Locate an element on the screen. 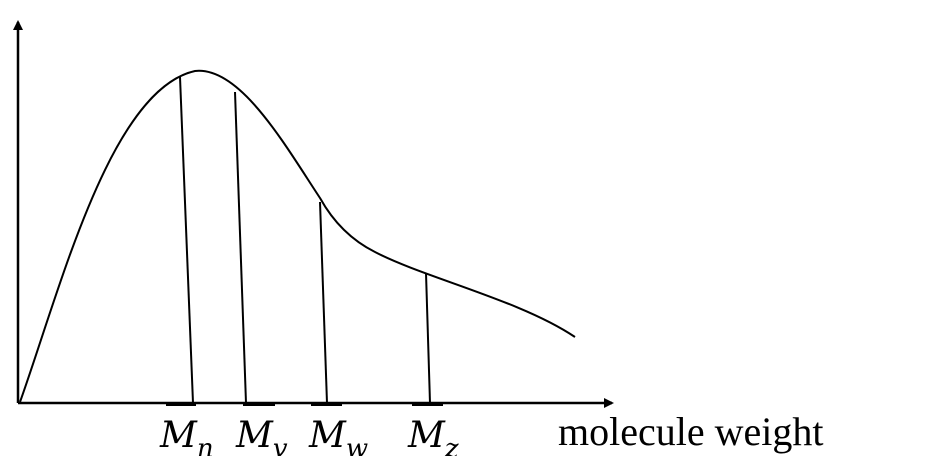 This screenshot has height=456, width=929. mn-line is located at coordinates (186, 240).